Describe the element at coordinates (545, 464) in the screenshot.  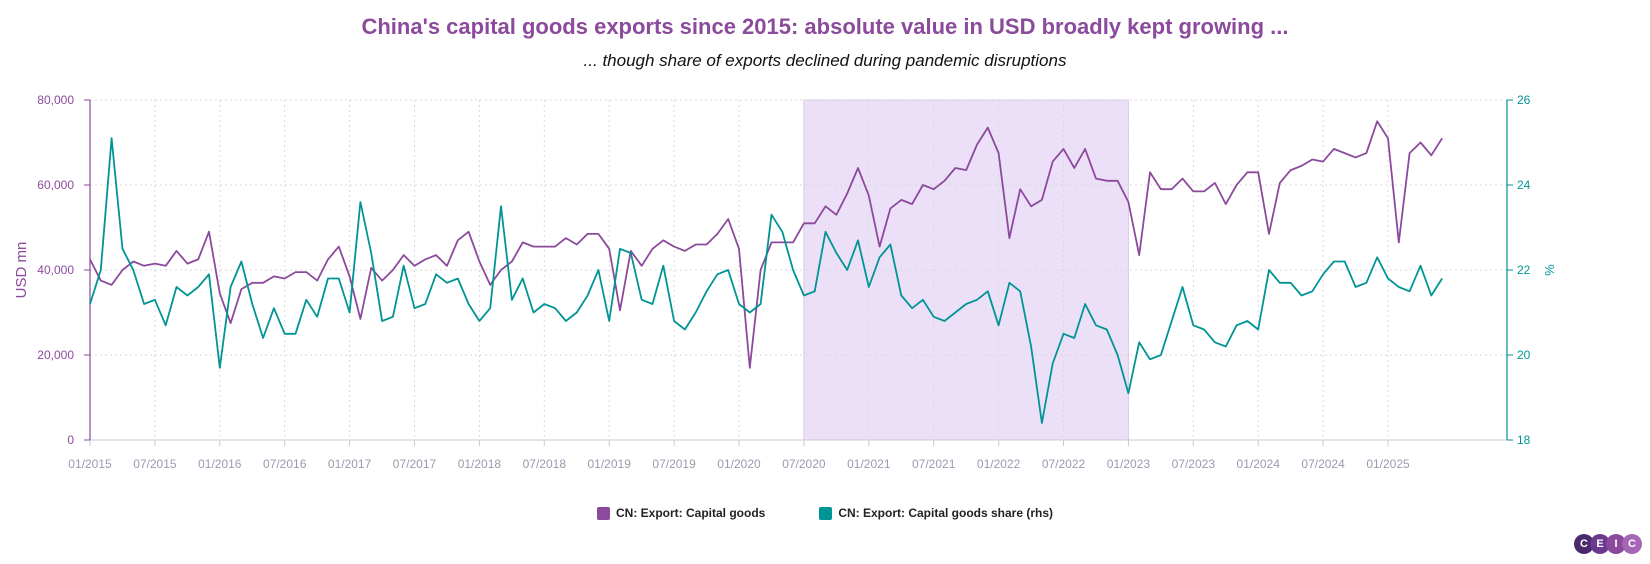
I see `x-tick-label: 07/2018` at that location.